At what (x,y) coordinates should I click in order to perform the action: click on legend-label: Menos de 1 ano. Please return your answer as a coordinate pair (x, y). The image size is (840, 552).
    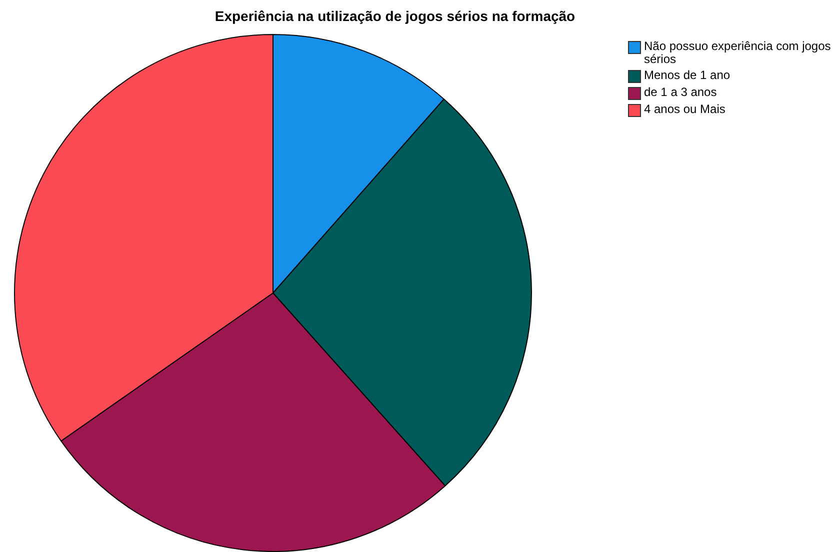
    Looking at the image, I should click on (687, 75).